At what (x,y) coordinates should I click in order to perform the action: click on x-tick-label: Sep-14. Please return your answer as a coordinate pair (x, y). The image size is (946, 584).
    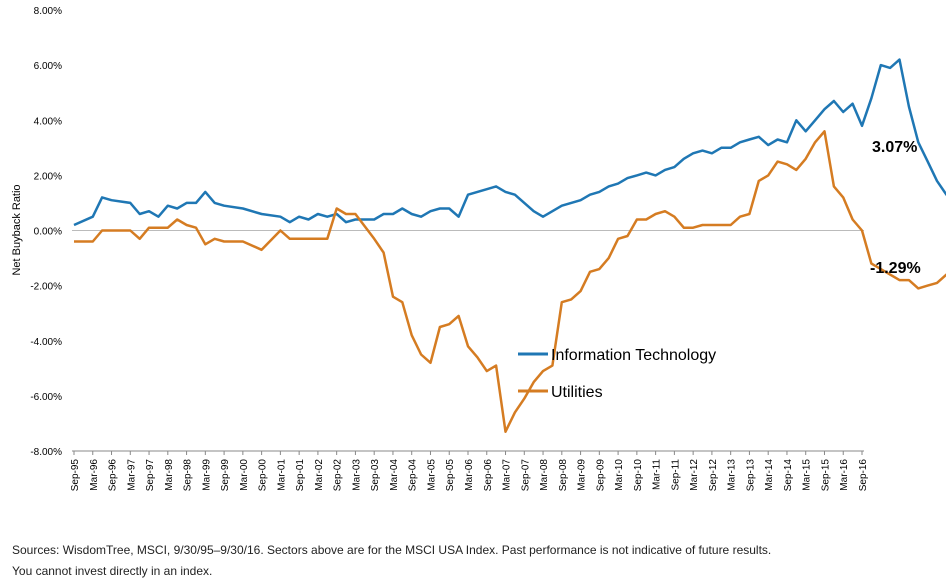
    Looking at the image, I should click on (788, 475).